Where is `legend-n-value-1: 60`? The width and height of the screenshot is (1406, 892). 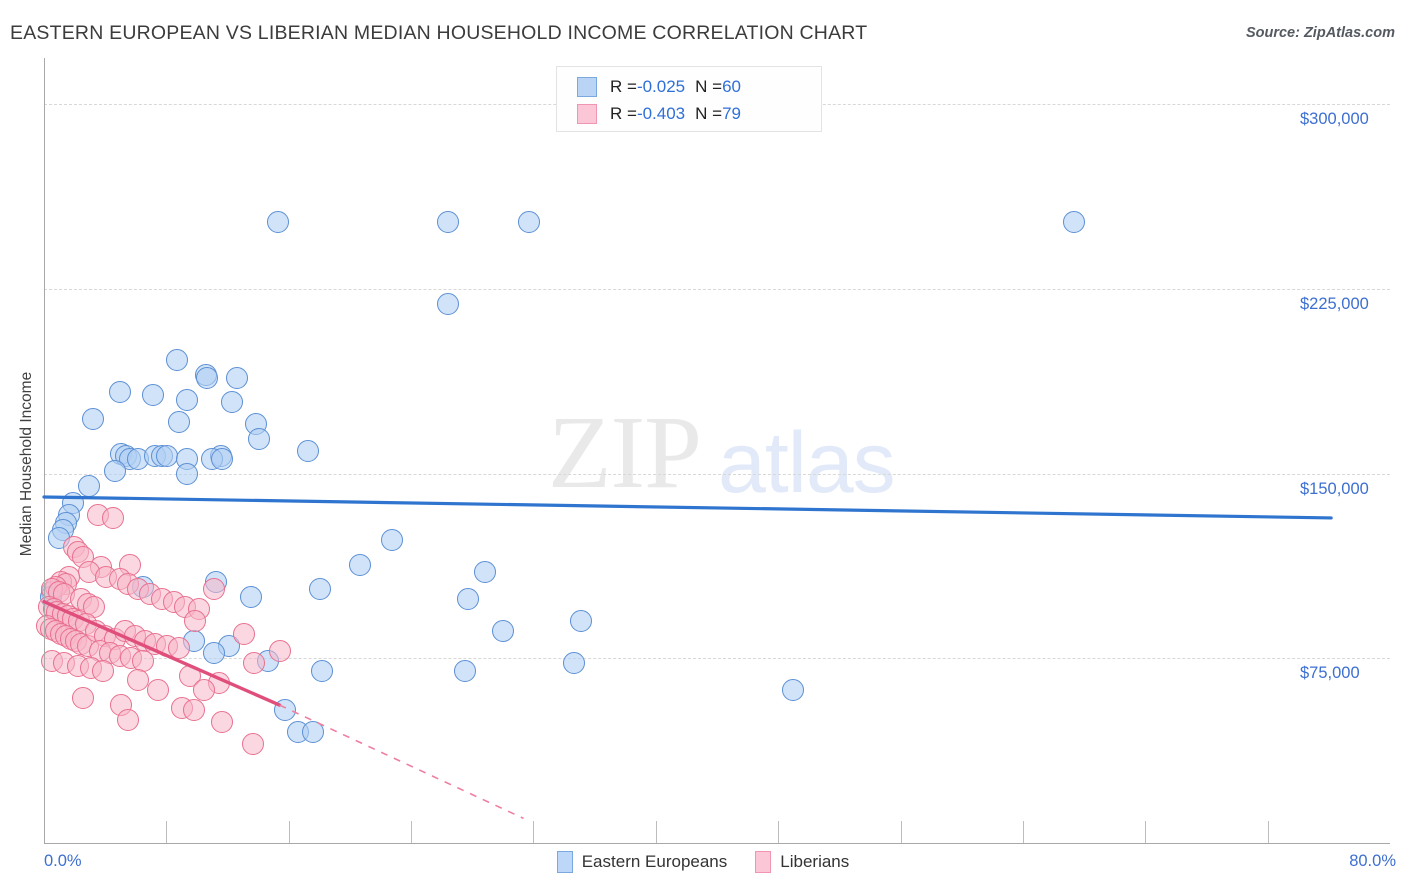 legend-n-value-1: 60 is located at coordinates (731, 86).